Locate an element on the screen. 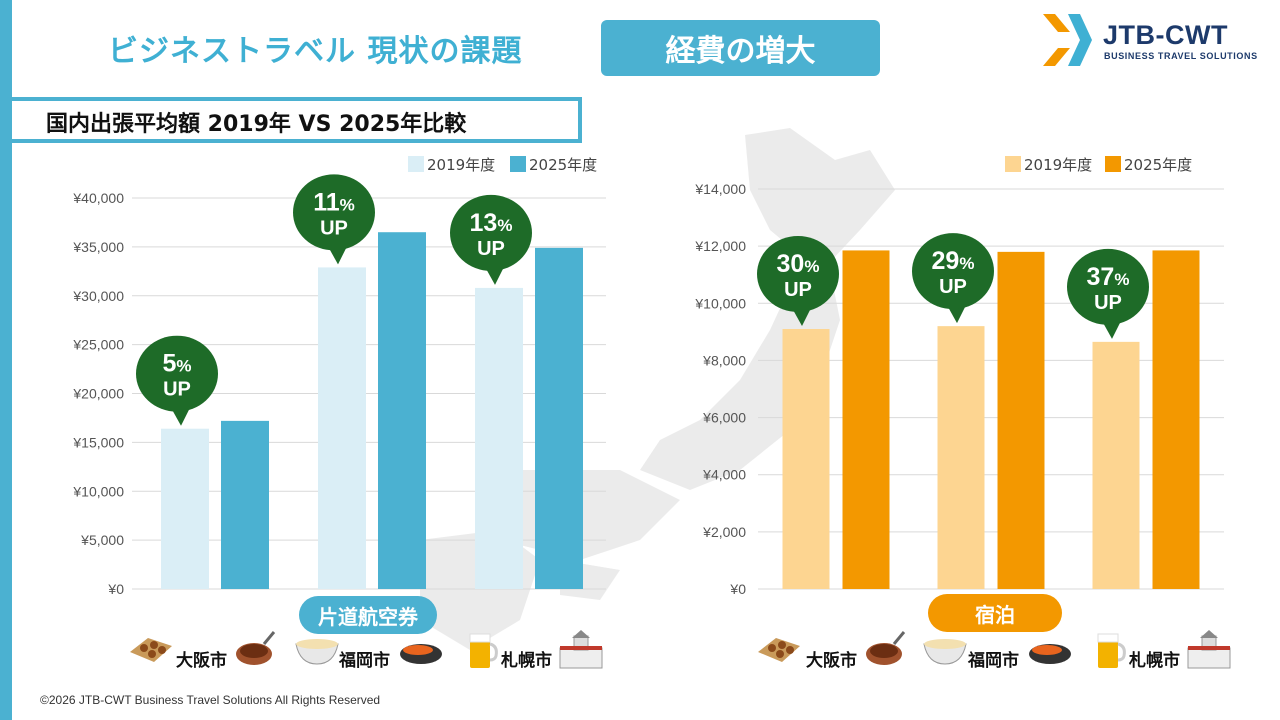 The width and height of the screenshot is (1280, 720). y-tick-label: ¥2,000 is located at coordinates (724, 532).